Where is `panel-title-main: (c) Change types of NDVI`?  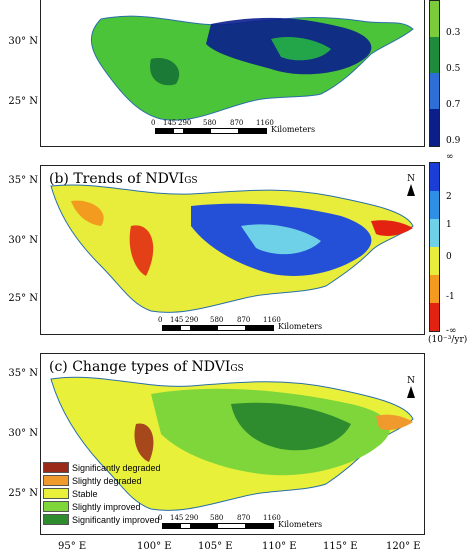 panel-title-main: (c) Change types of NDVI is located at coordinates (140, 367).